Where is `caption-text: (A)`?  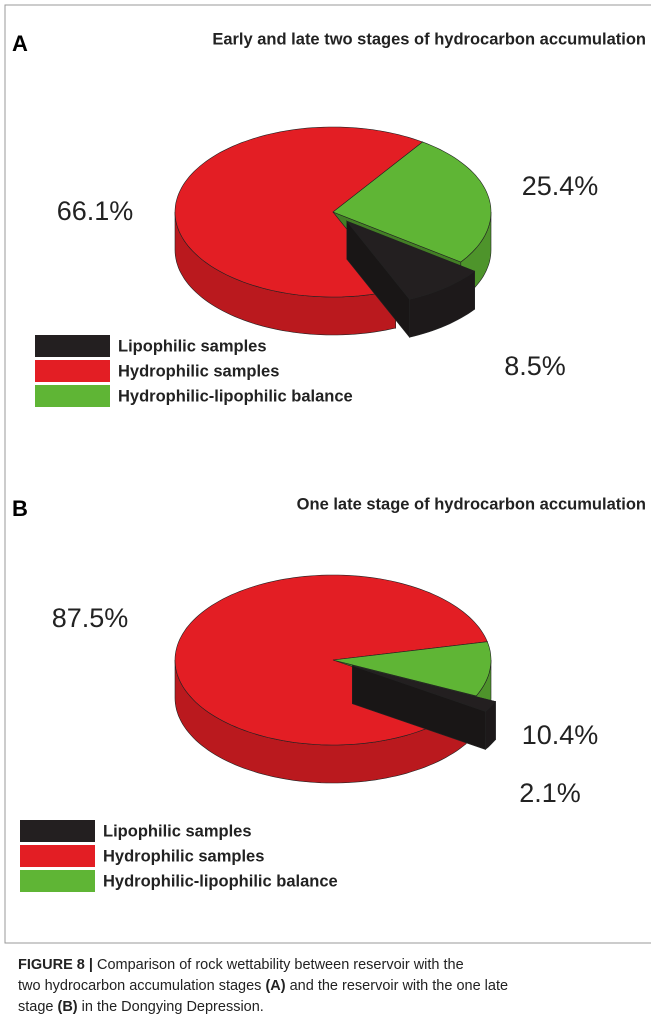 caption-text: (A) is located at coordinates (275, 986).